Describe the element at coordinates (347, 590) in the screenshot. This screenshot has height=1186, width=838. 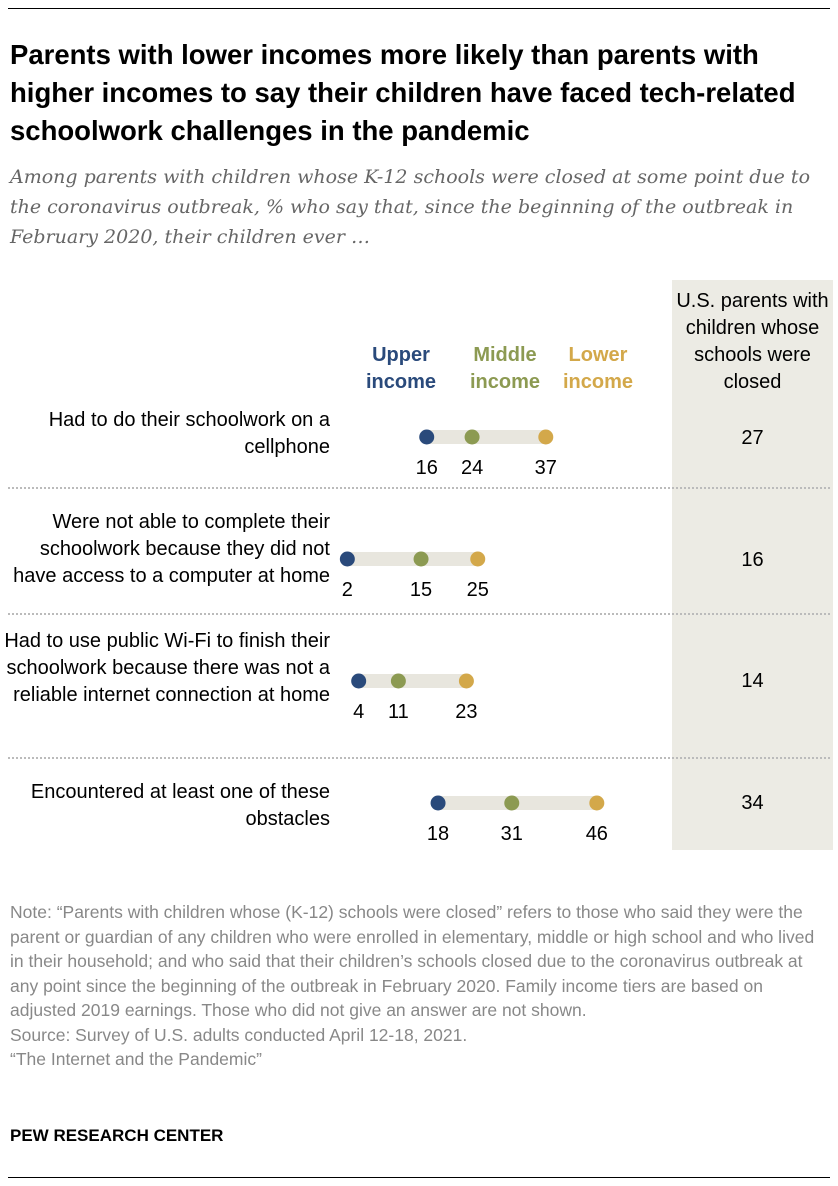
I see `data-label: 2` at that location.